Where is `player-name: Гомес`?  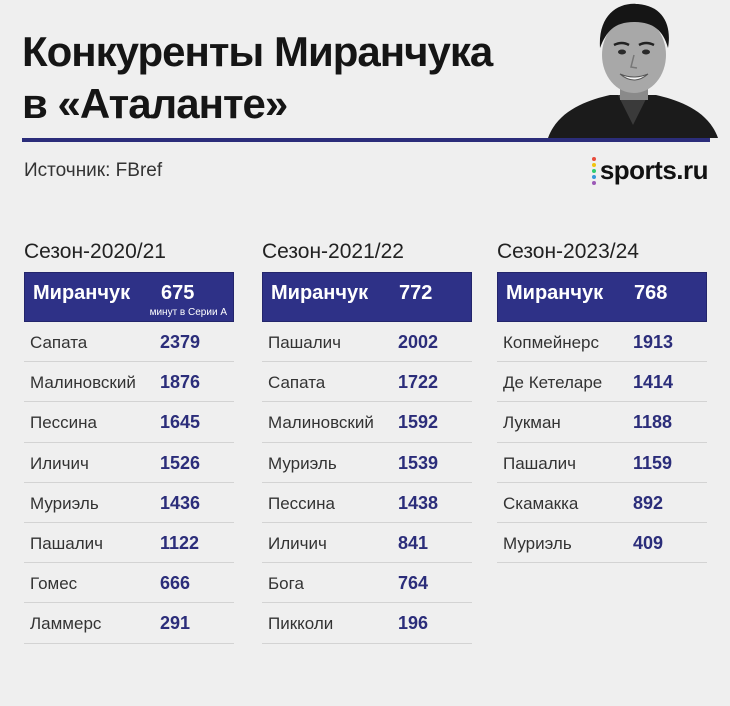 player-name: Гомес is located at coordinates (54, 584).